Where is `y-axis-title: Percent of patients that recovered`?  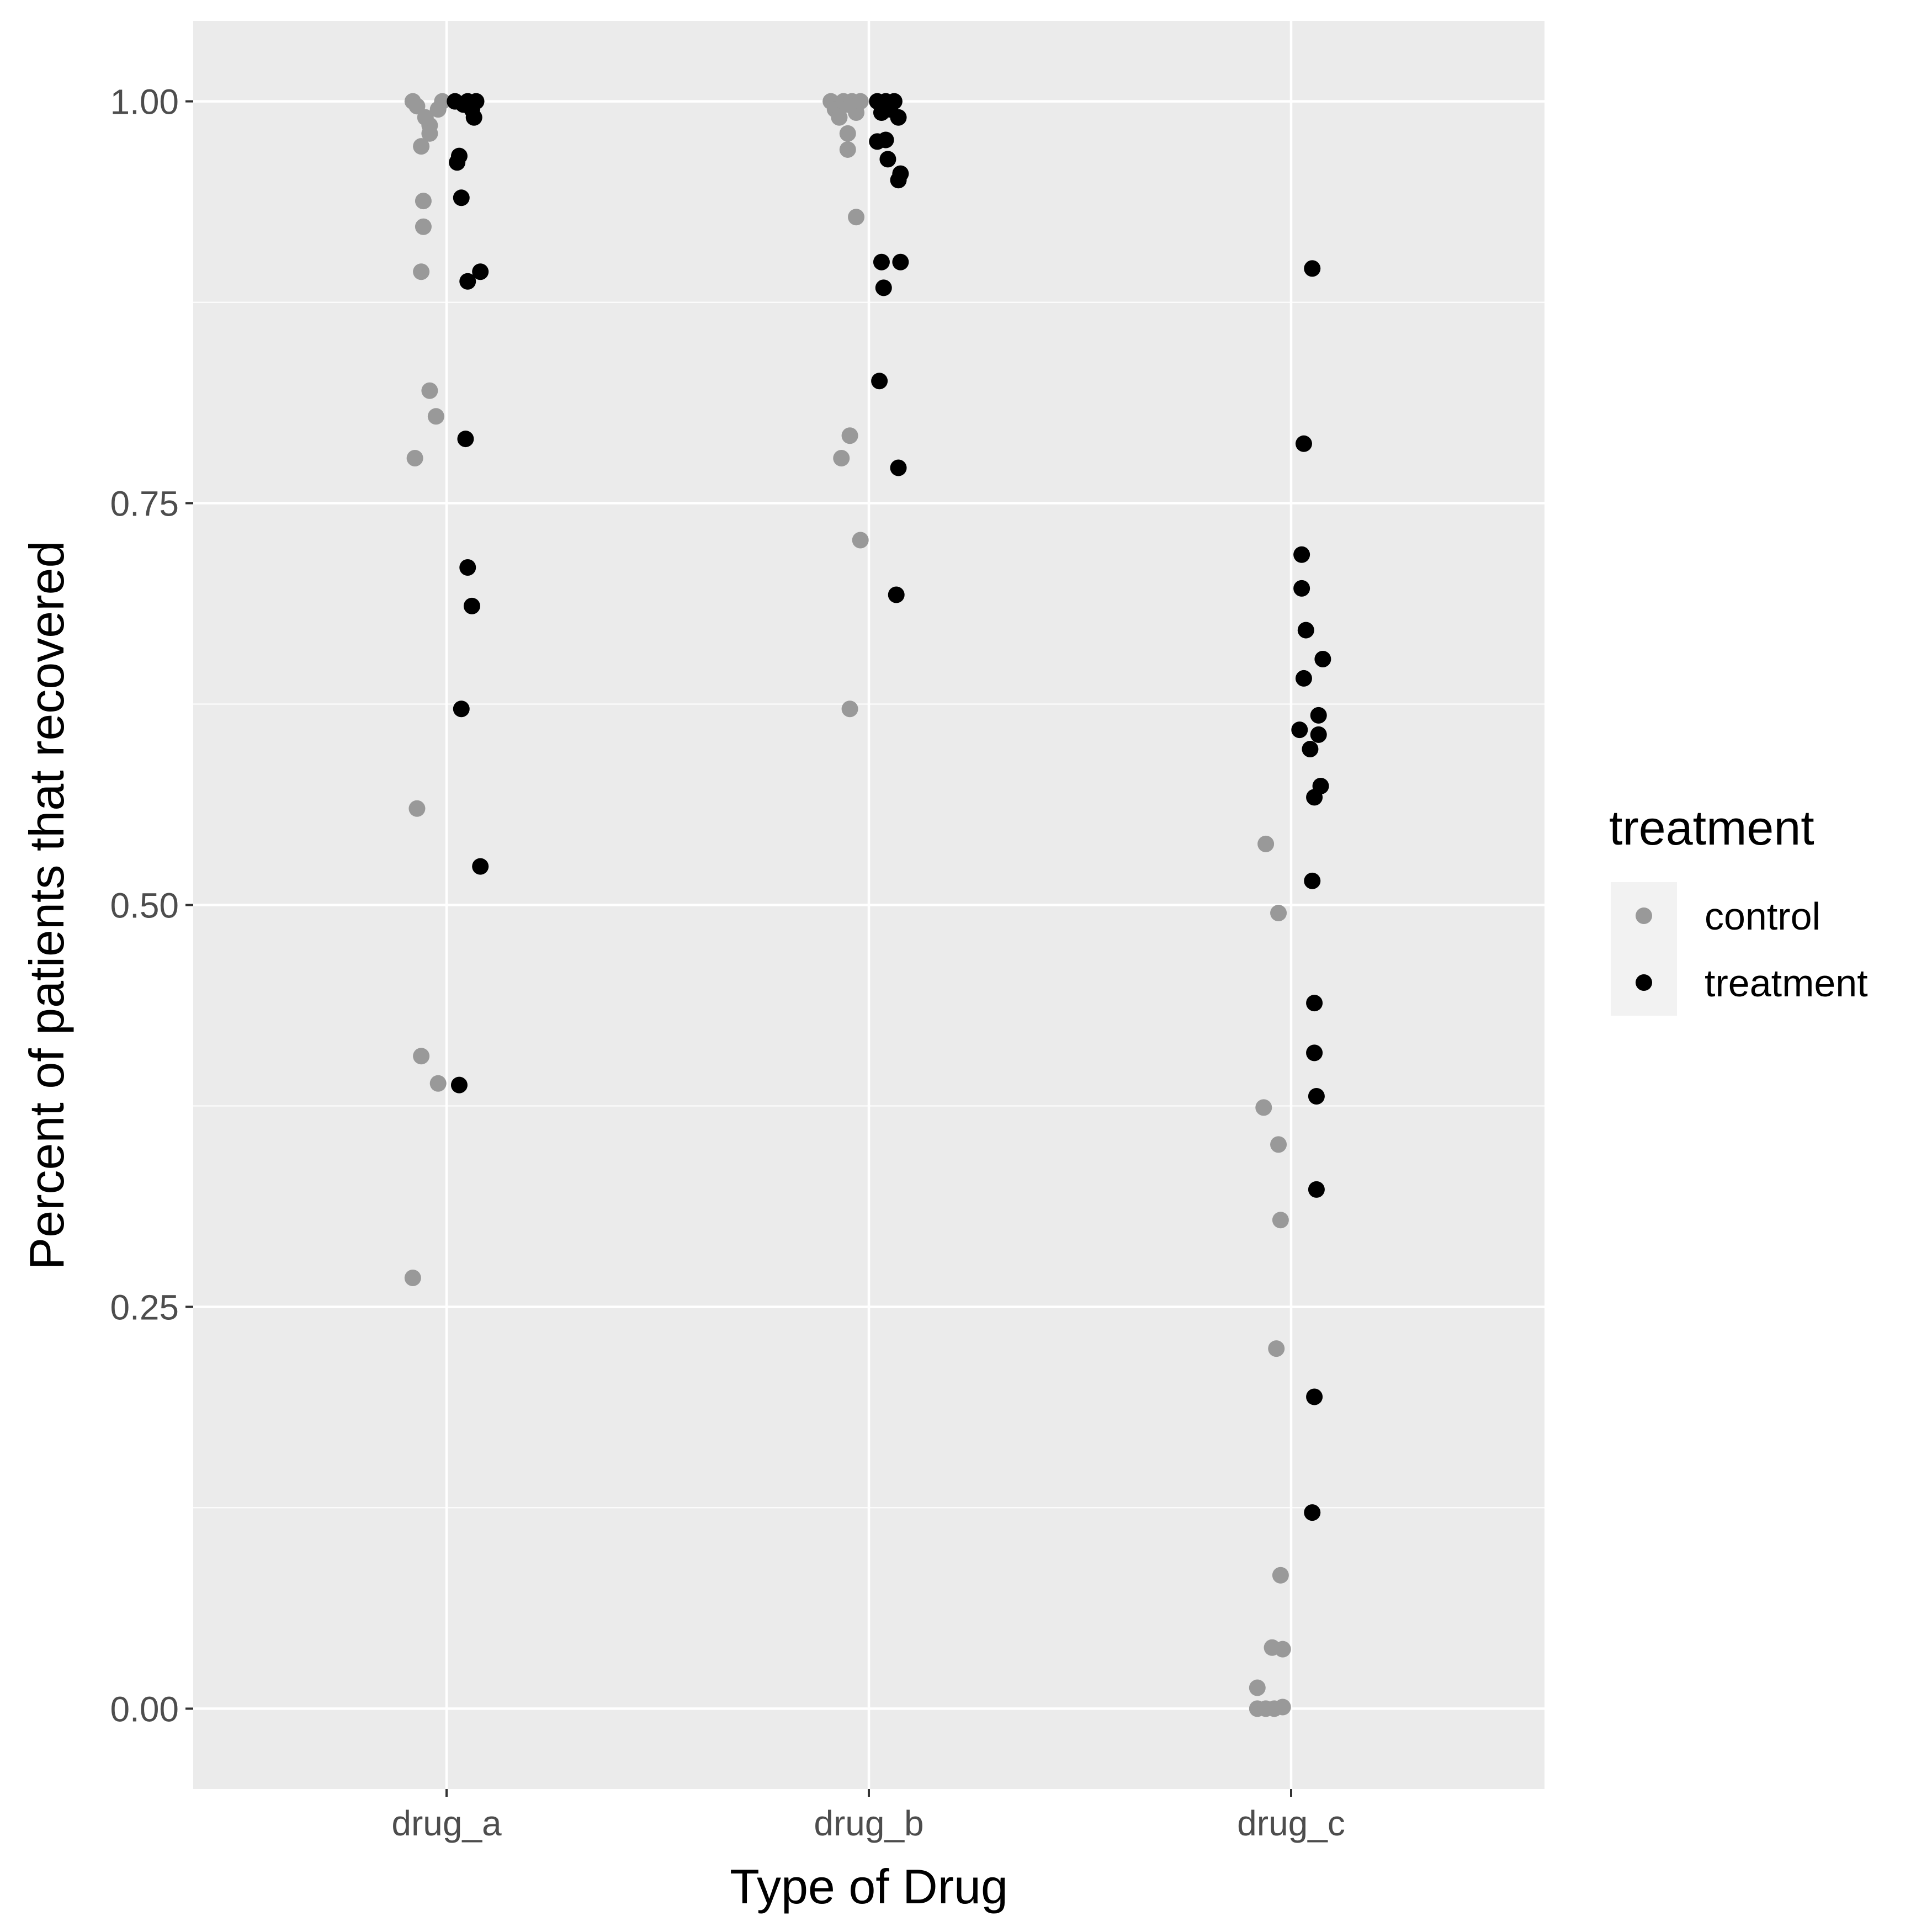
y-axis-title: Percent of patients that recovered is located at coordinates (47, 906).